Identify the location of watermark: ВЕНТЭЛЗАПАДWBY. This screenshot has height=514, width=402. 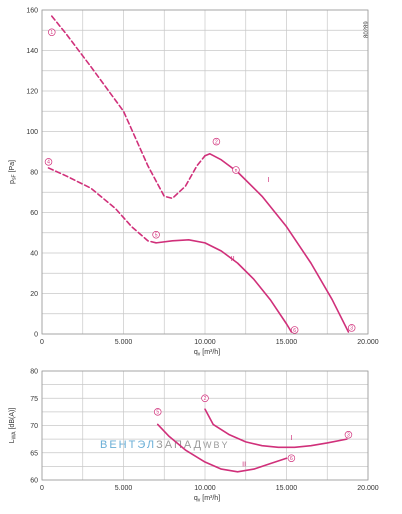
(165, 445).